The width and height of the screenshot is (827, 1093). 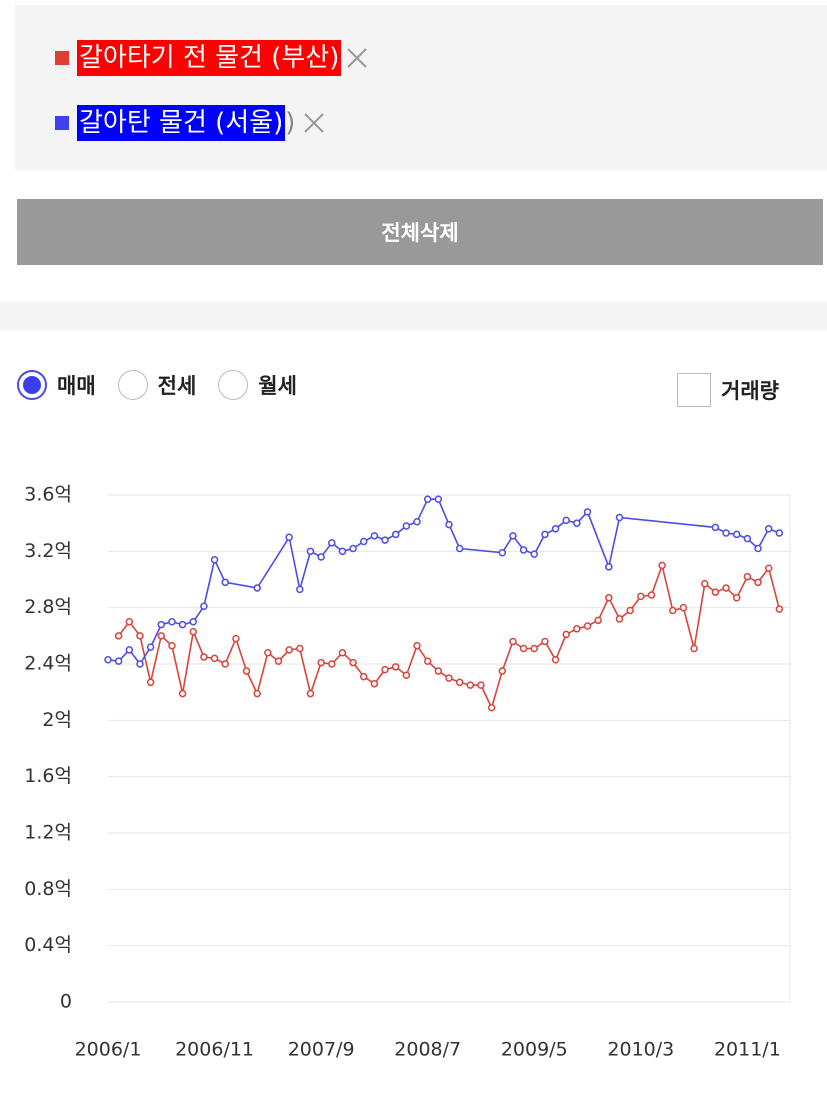 I want to click on radio-option: 월세, so click(x=257, y=385).